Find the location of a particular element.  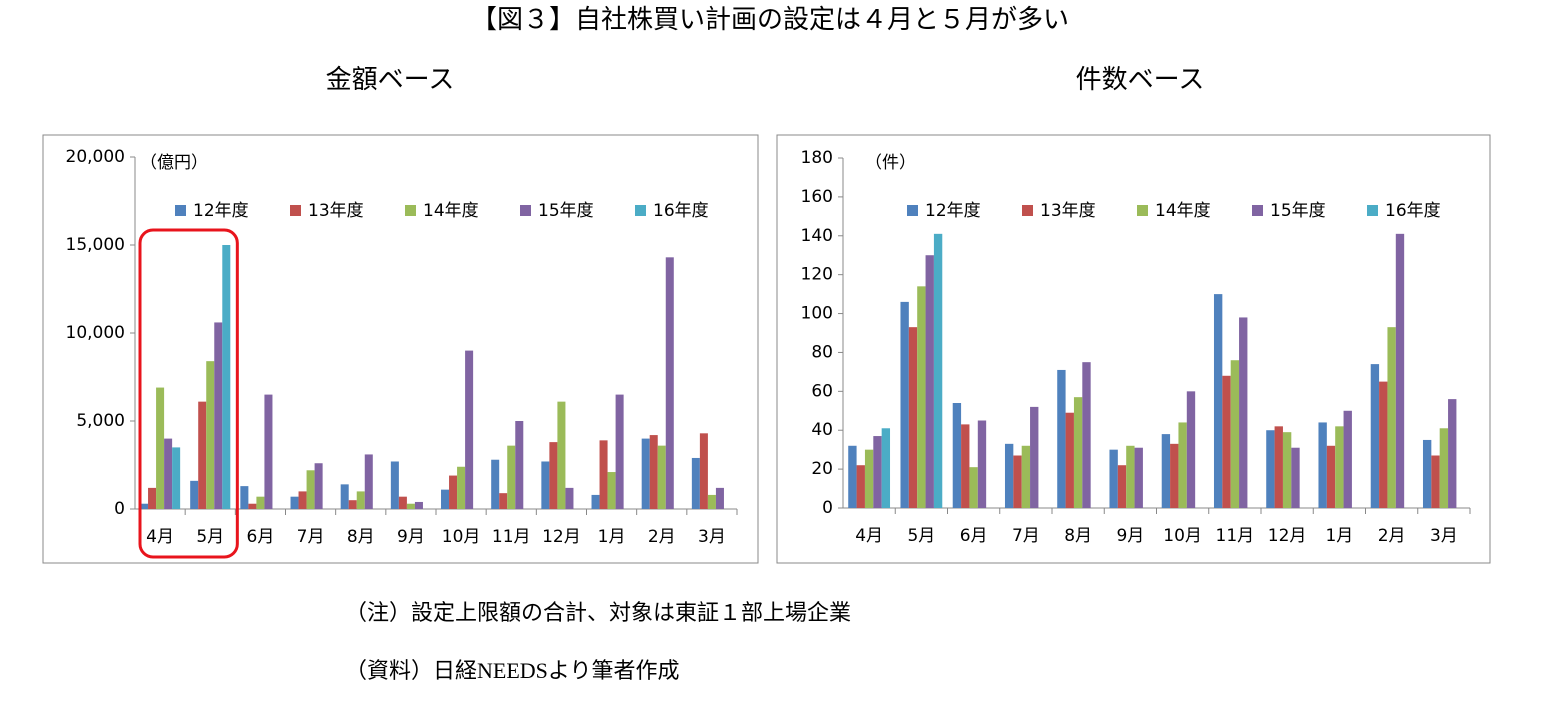

y-tick-label: 10,000 is located at coordinates (95, 333).